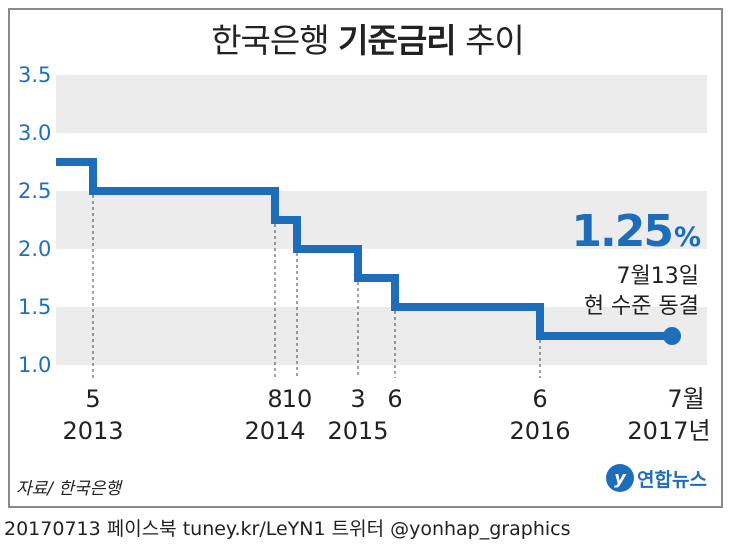 The image size is (735, 548). Describe the element at coordinates (34, 249) in the screenshot. I see `y-tick-label: 2.0` at that location.